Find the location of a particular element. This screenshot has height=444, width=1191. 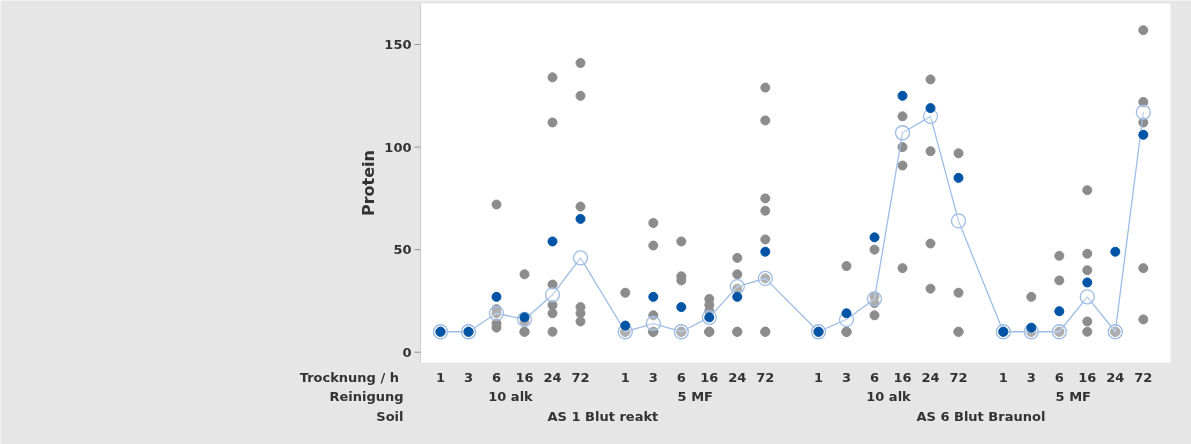

y-axis-title: Protein is located at coordinates (368, 183).